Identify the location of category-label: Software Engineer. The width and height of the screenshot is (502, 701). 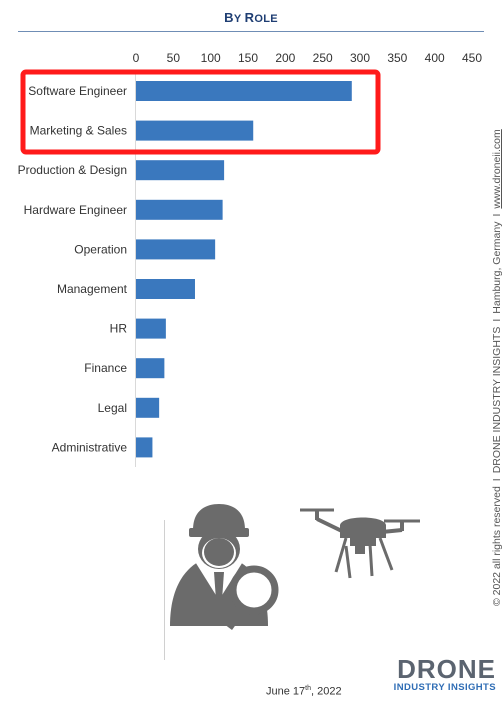
(77, 91).